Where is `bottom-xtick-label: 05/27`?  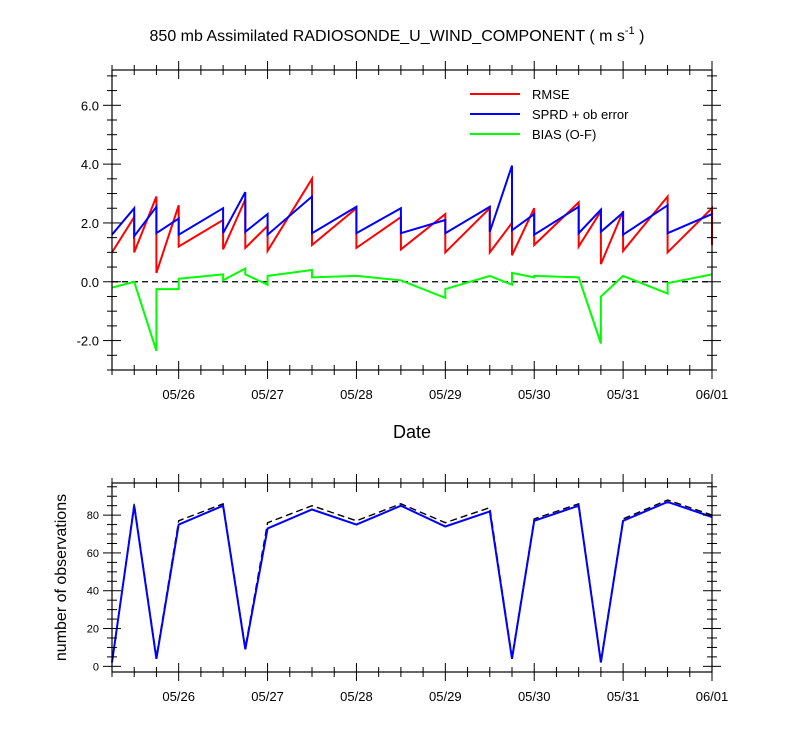 bottom-xtick-label: 05/27 is located at coordinates (267, 696).